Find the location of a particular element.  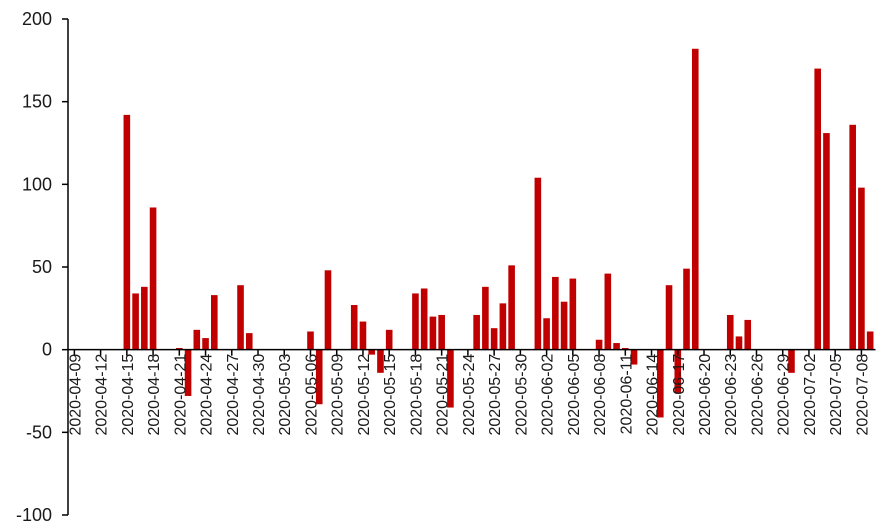

y-tick-label: 50 is located at coordinates (42, 267).